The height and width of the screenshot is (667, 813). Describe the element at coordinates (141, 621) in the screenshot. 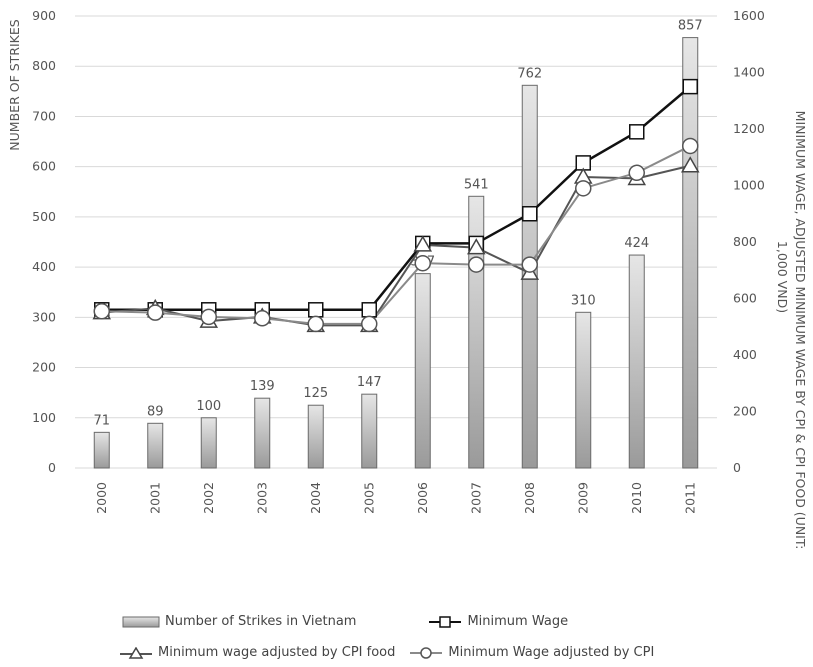

I see `legend-bar-swatch` at that location.